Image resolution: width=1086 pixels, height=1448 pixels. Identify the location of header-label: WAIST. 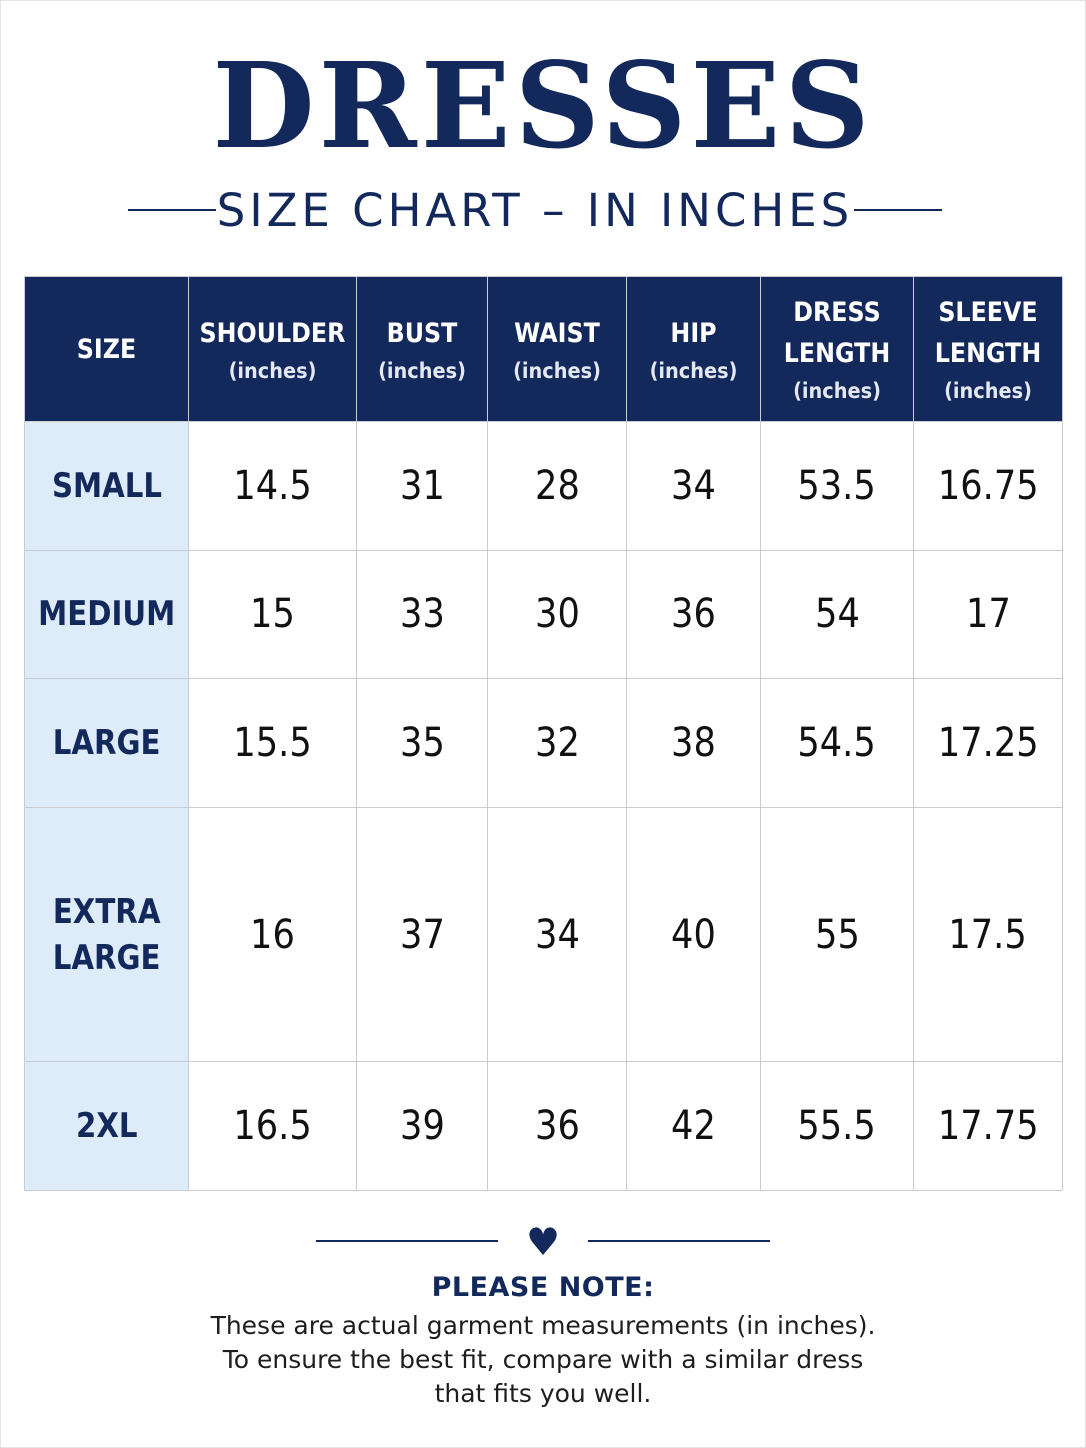
(557, 333).